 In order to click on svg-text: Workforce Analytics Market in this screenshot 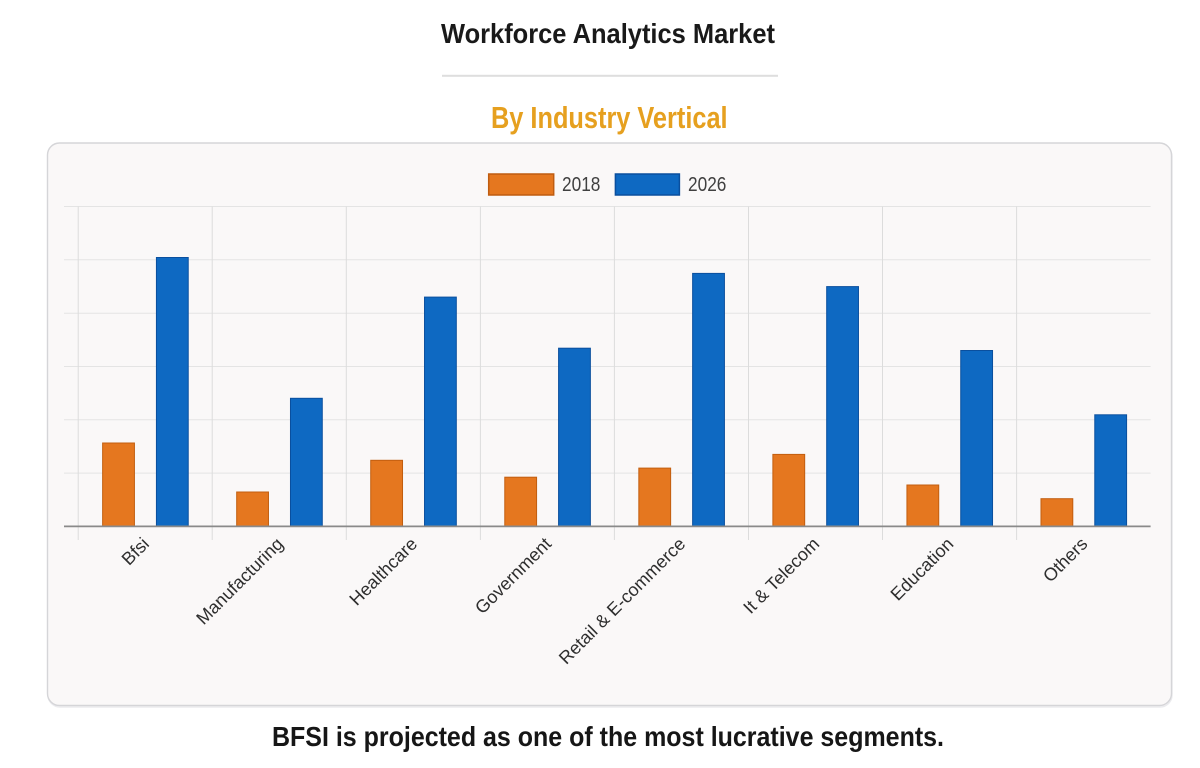, I will do `click(608, 33)`.